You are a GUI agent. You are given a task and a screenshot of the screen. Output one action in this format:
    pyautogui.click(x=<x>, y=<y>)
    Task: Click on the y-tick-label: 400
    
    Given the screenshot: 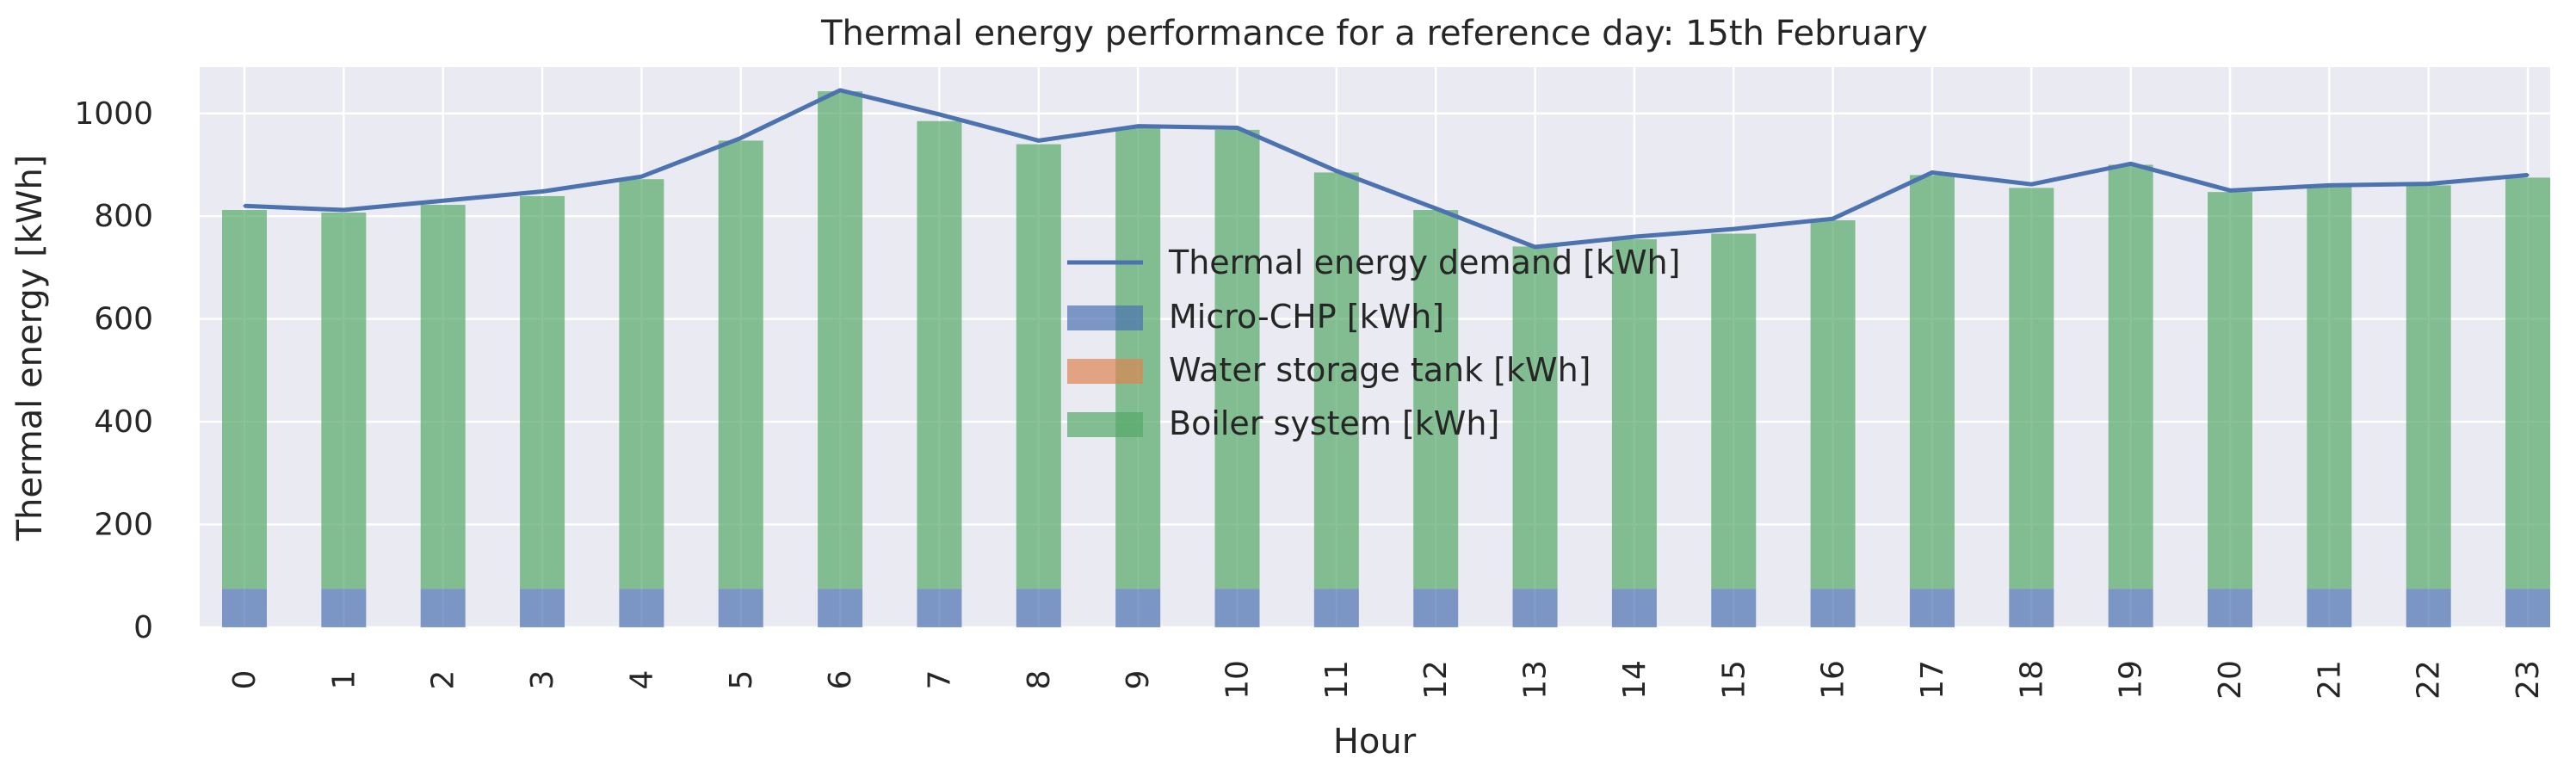 What is the action you would take?
    pyautogui.click(x=123, y=422)
    